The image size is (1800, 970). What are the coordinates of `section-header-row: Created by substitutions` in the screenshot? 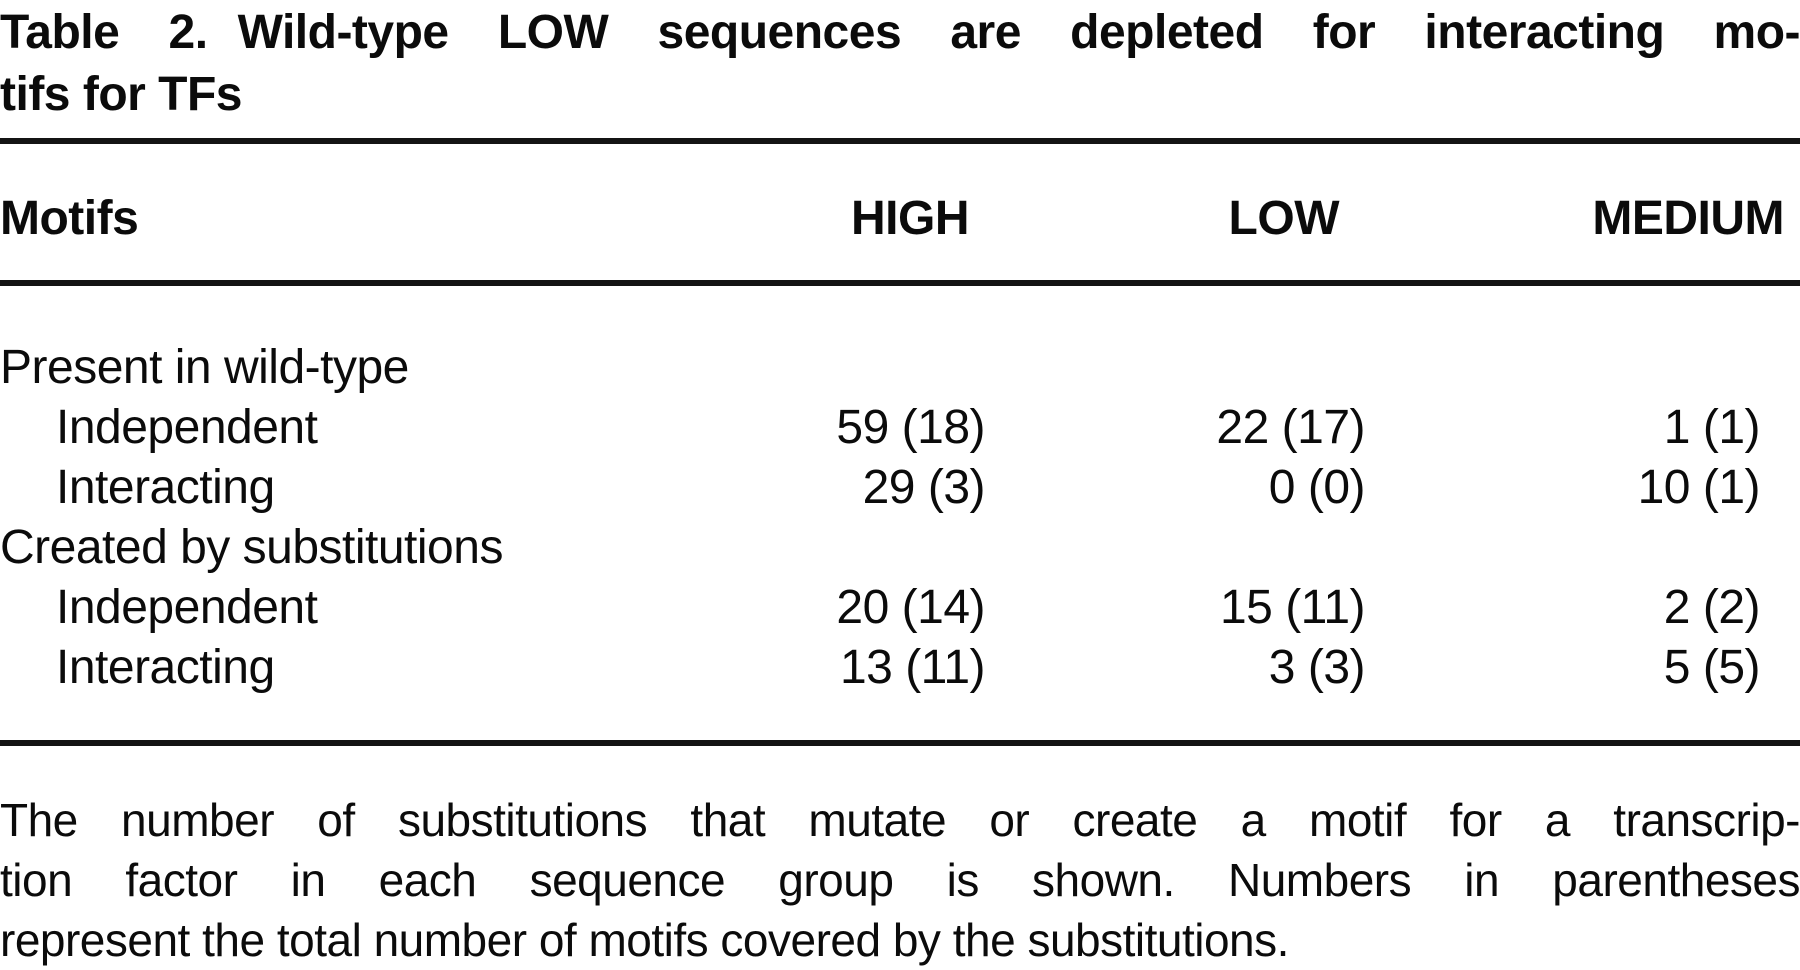 It's located at (900, 548).